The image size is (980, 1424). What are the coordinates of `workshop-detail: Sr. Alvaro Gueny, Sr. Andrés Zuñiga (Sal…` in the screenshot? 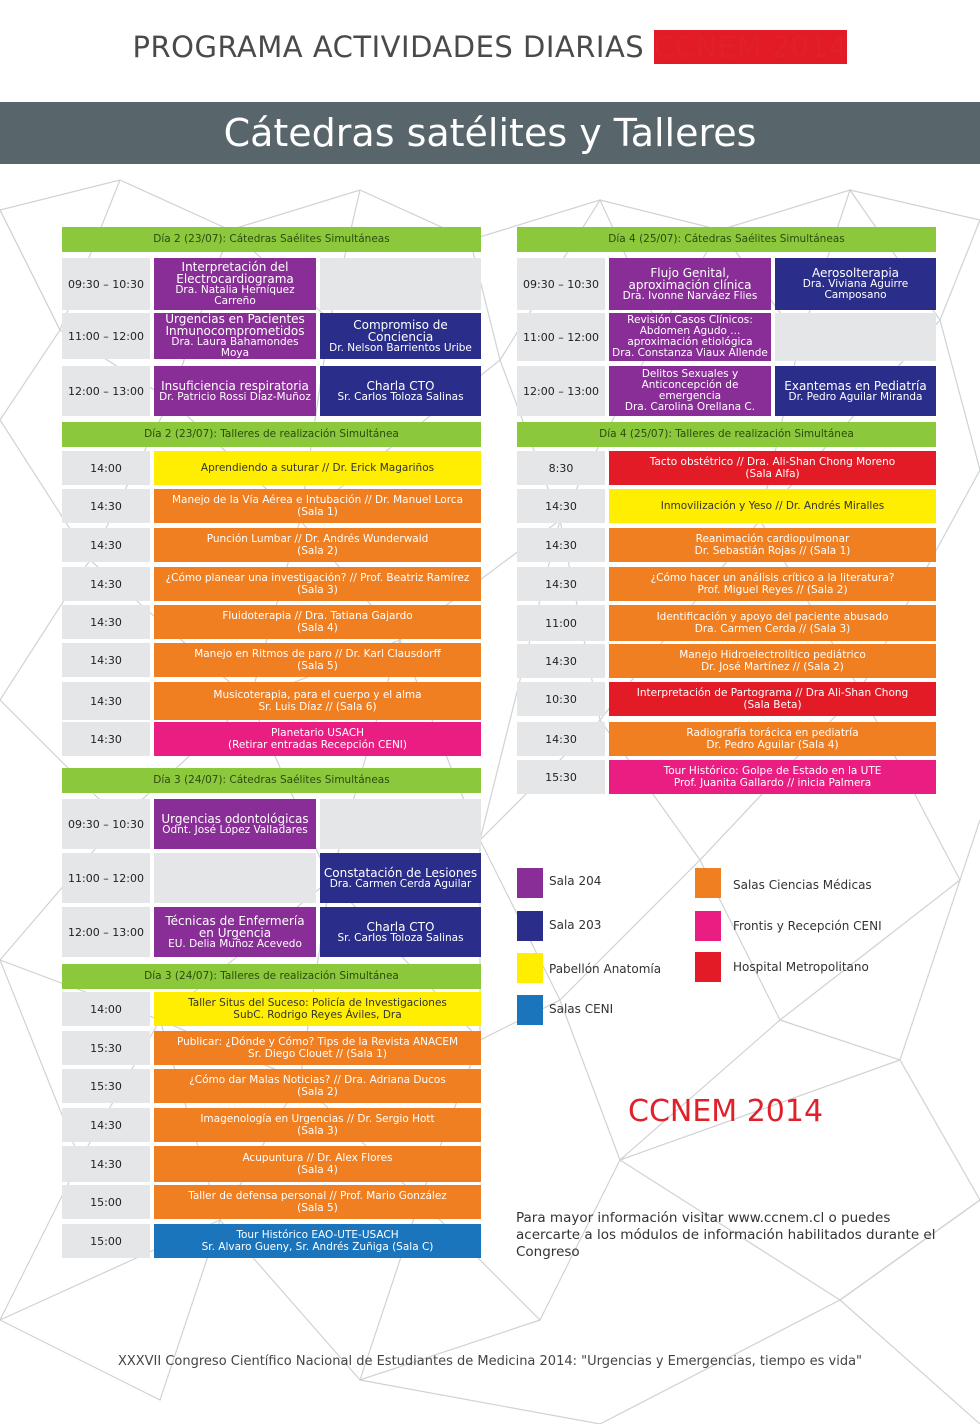 It's located at (317, 1247).